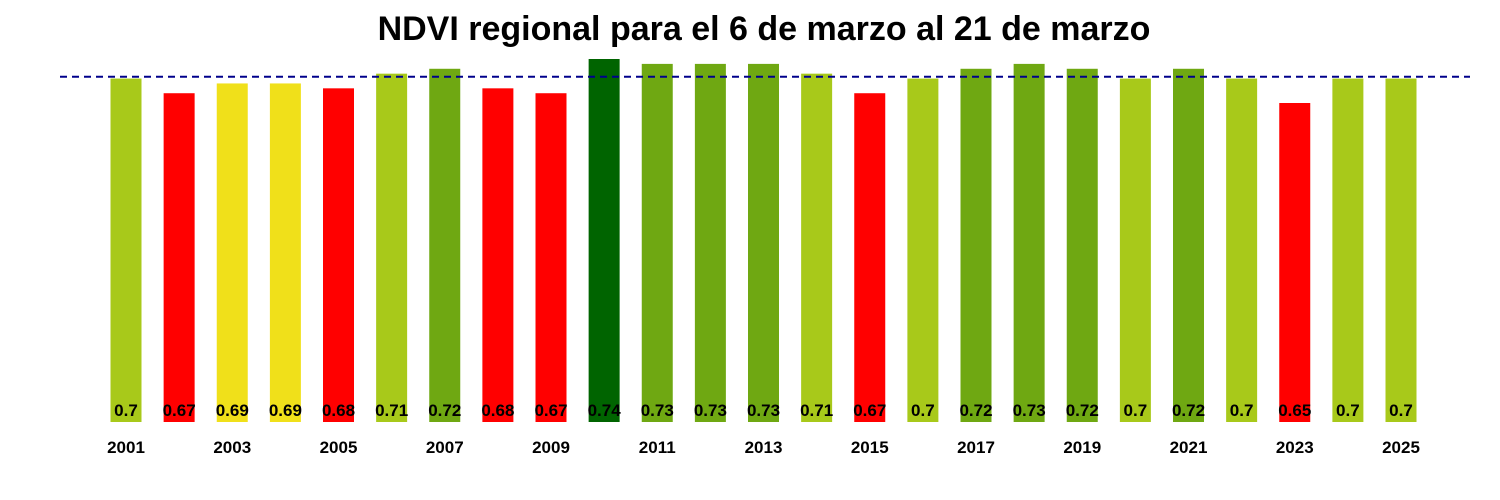  I want to click on x-tick-label-2003: 2003, so click(232, 447).